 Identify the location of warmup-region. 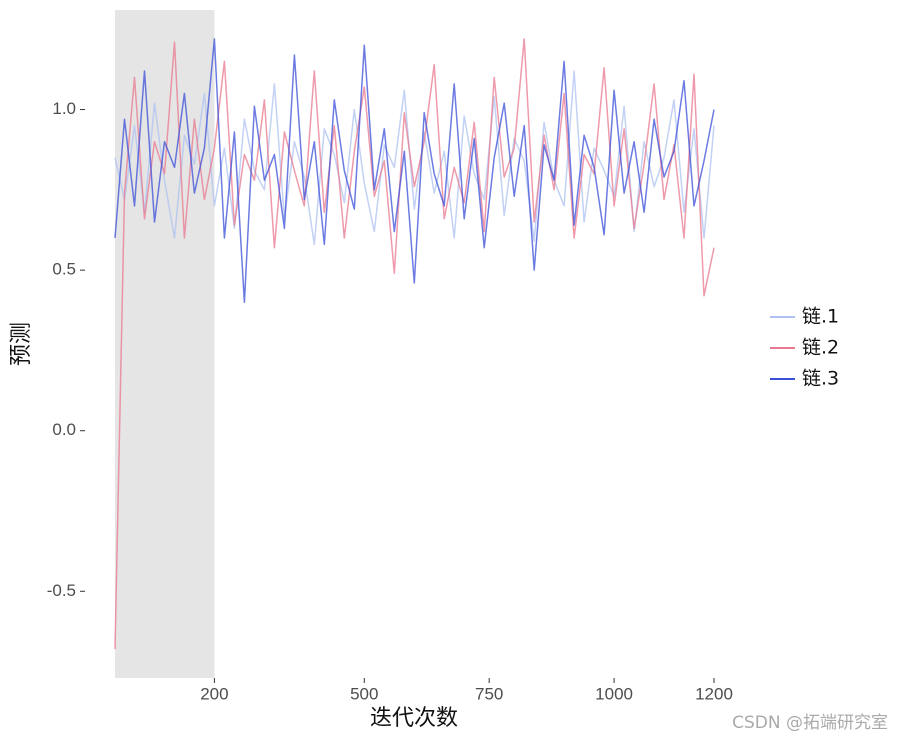
(165, 344).